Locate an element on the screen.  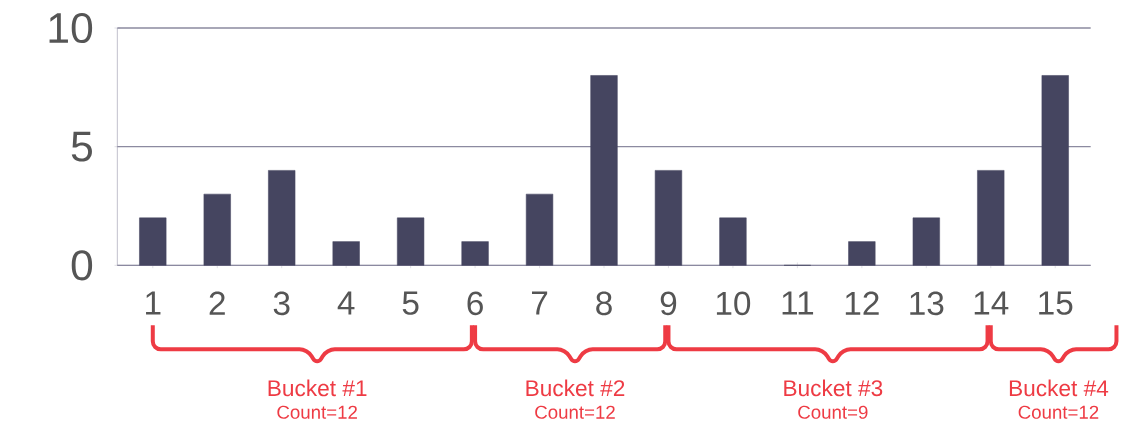
y-tick-label: 0 is located at coordinates (82, 265).